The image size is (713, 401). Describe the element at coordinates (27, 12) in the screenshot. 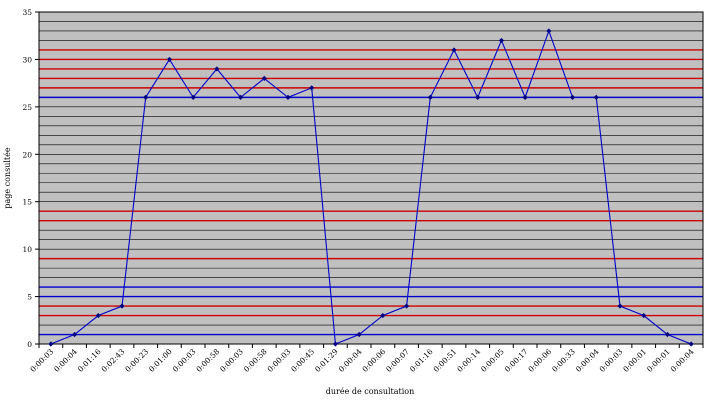

I see `y-tick-label: 35` at that location.